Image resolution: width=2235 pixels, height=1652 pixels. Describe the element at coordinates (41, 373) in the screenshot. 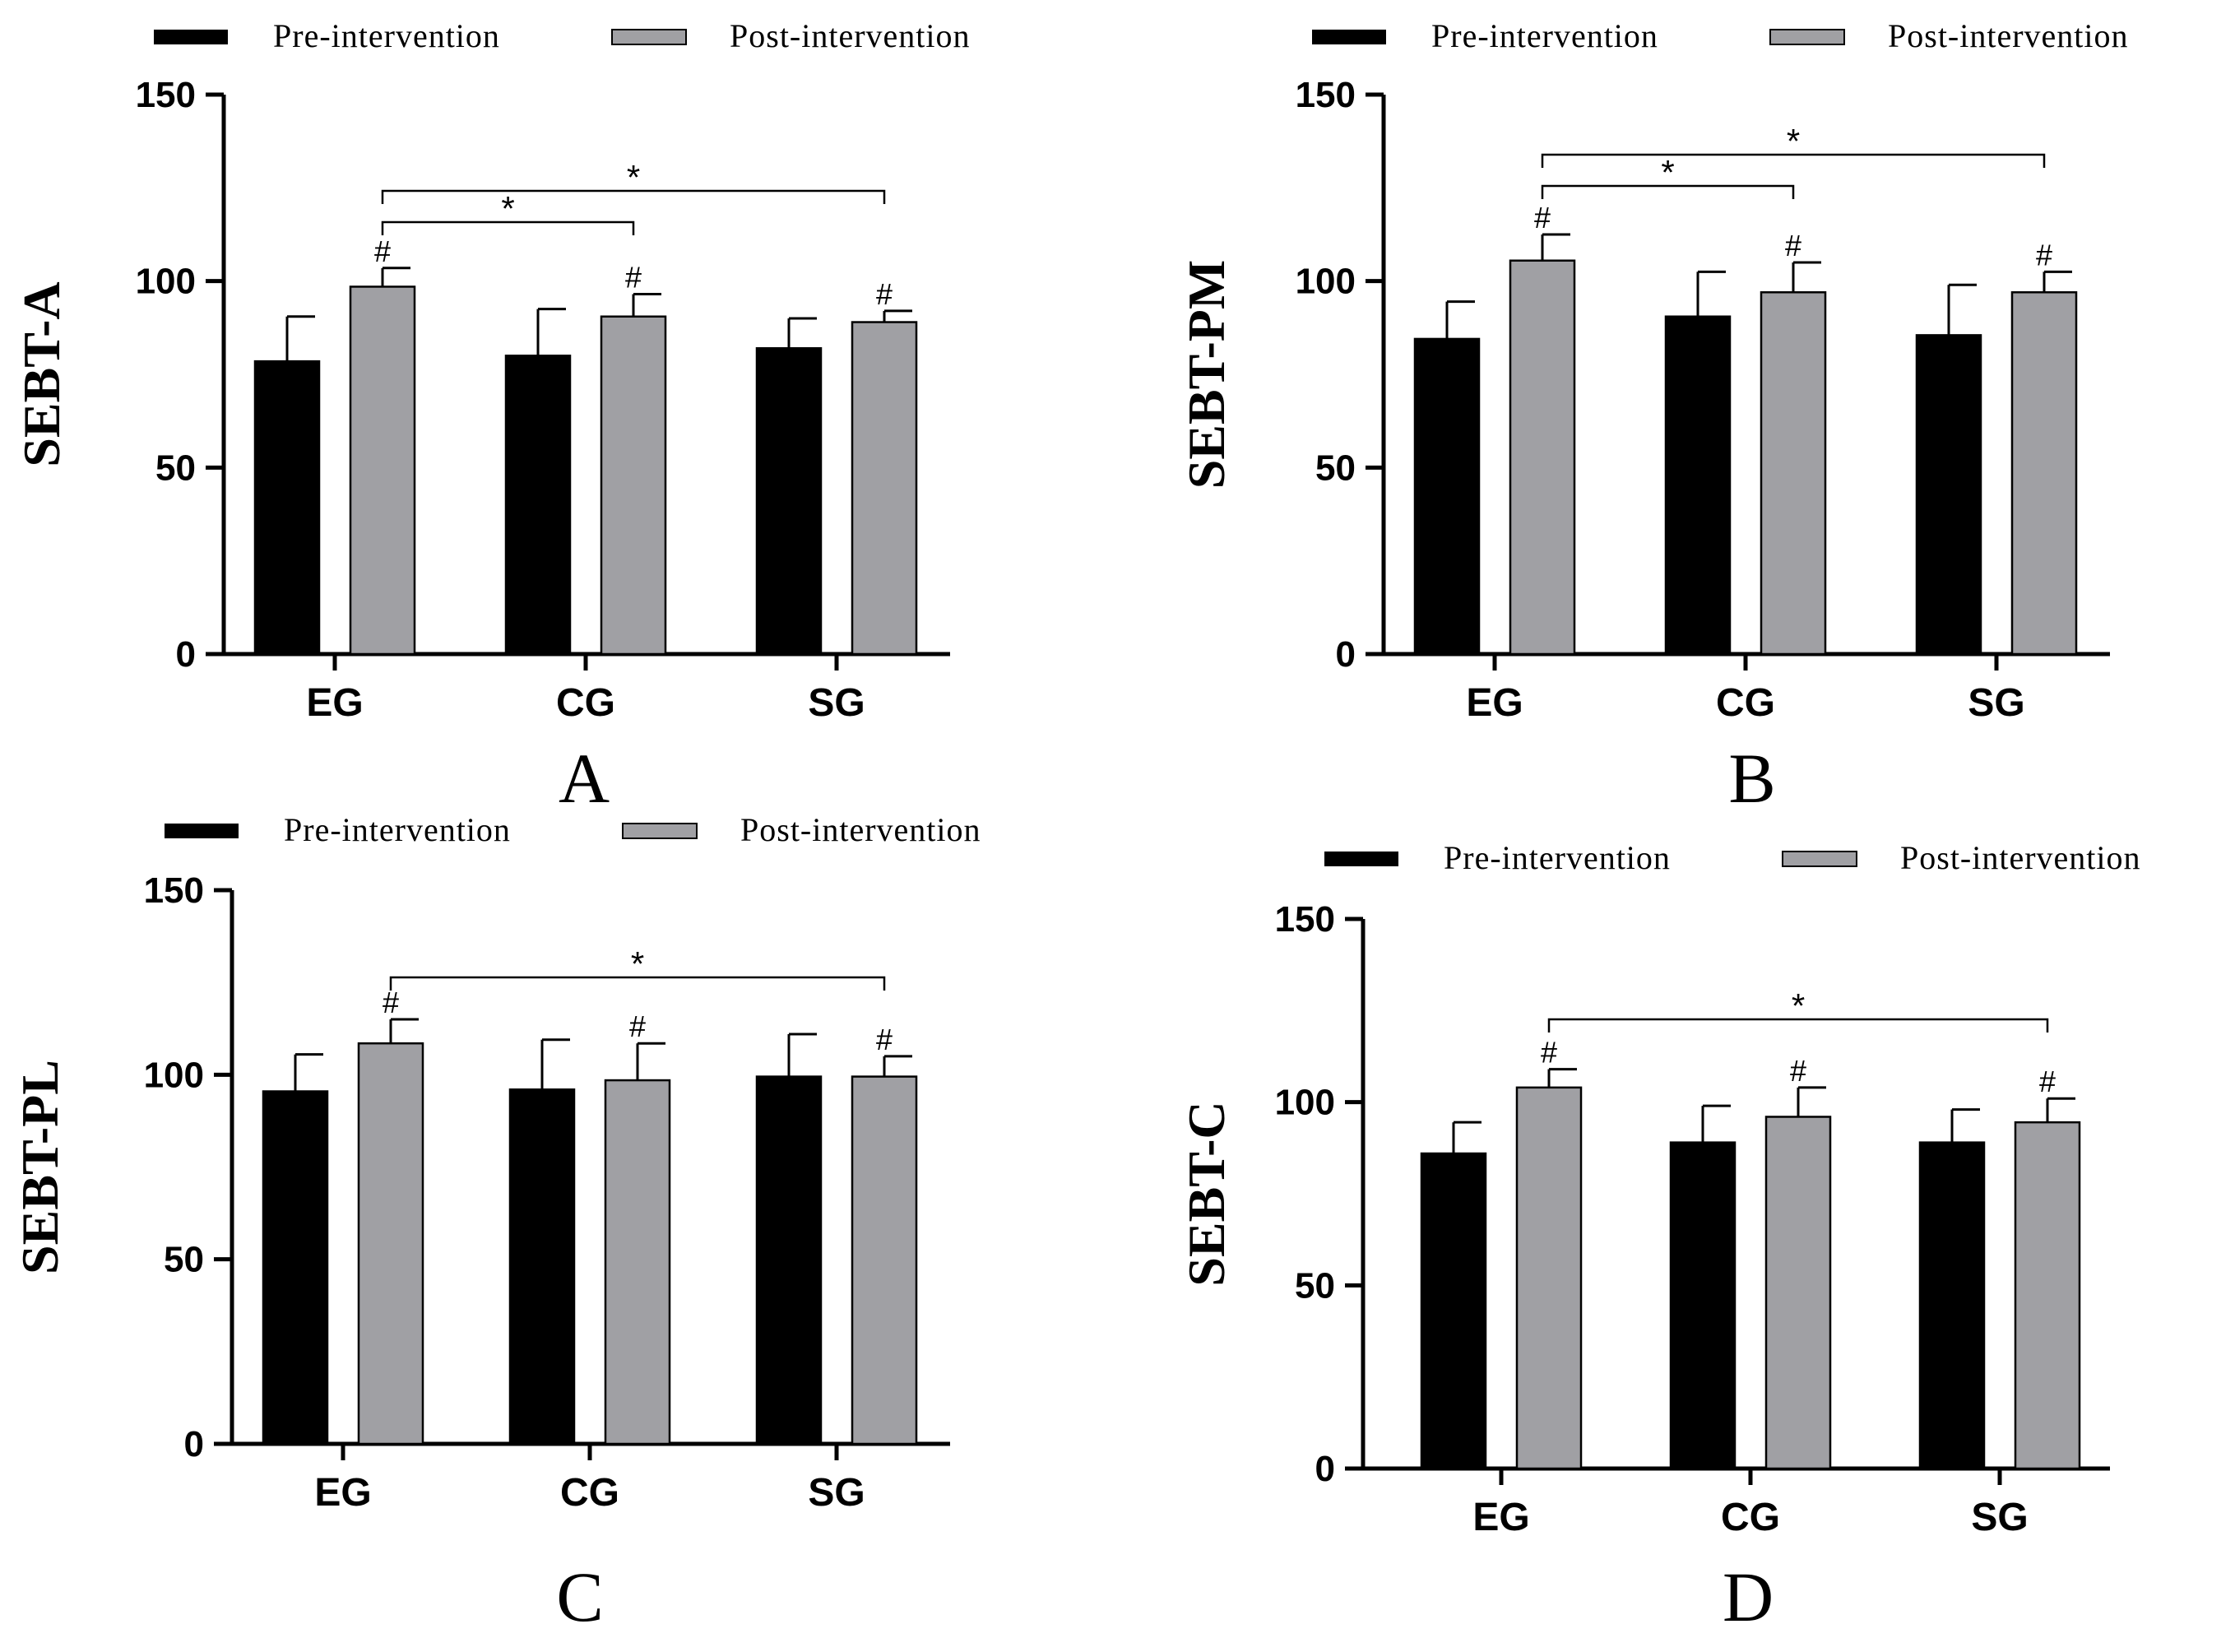

I see `y-axis-label: SEBT-A` at that location.